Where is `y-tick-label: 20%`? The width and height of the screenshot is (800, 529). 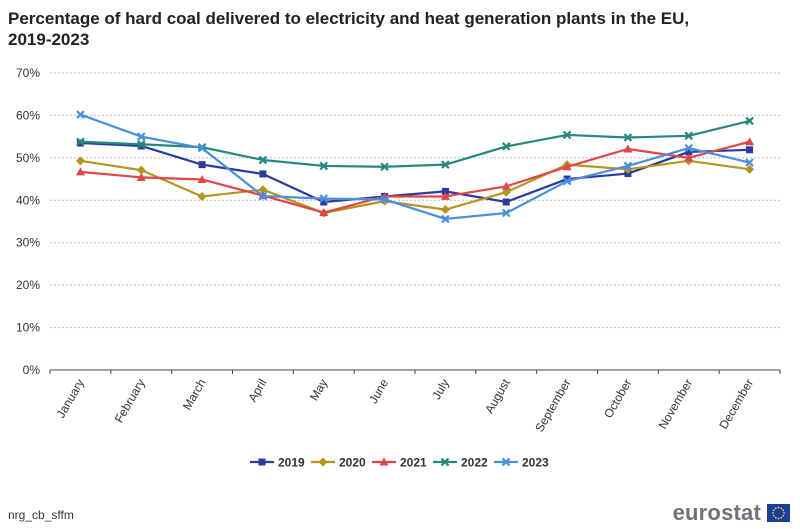
y-tick-label: 20% is located at coordinates (28, 285).